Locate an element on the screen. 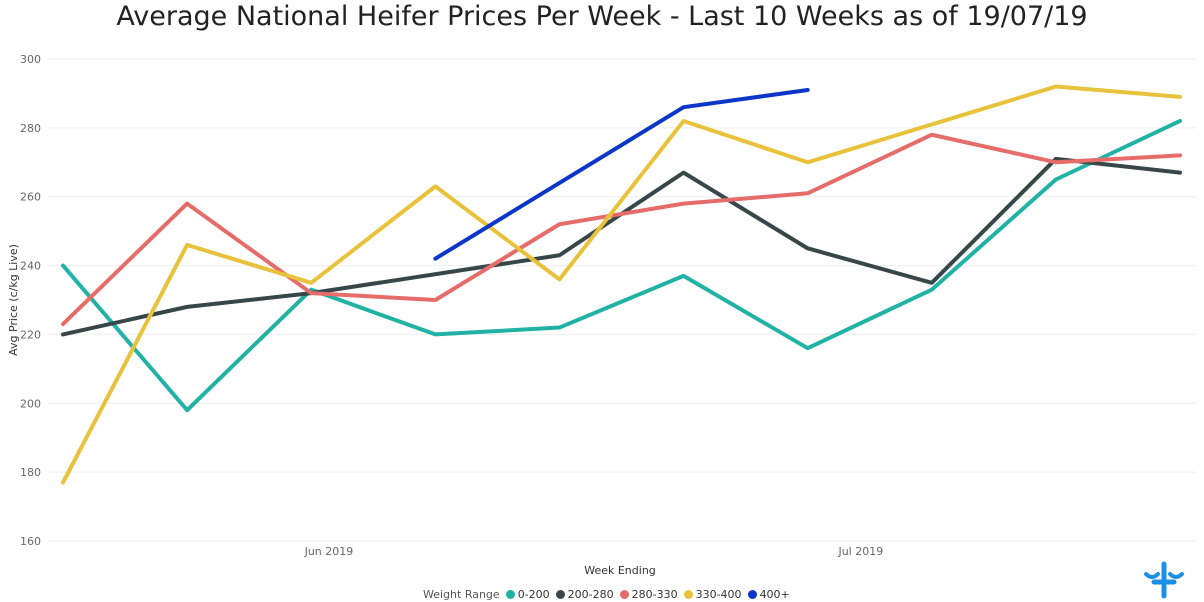  y-axis: 160 180 200 220 240 260 280 300 is located at coordinates (30, 300).